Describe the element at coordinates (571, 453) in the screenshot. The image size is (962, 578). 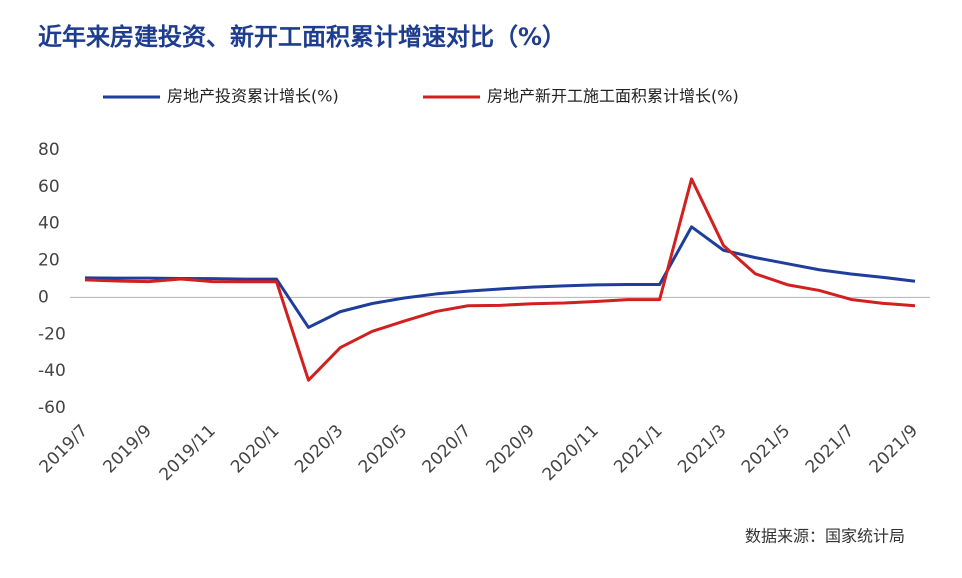
I see `x-tick-label: 2020/11` at that location.